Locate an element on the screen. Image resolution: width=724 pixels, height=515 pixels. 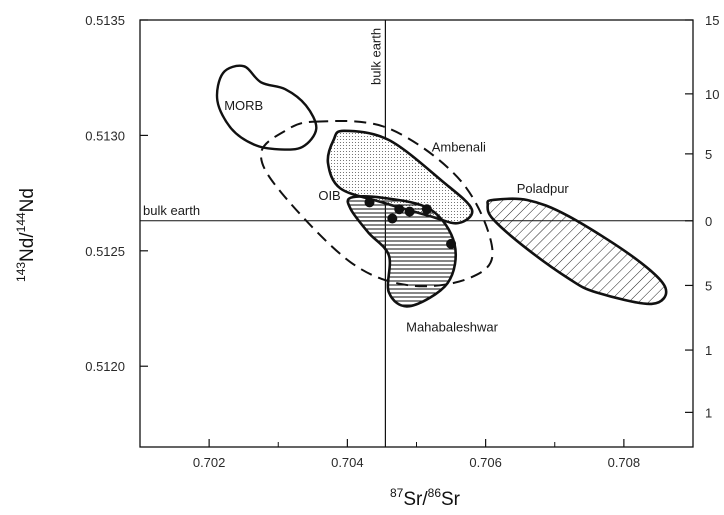
bulk-earth-horizontal-label: bulk earth is located at coordinates (171, 210).